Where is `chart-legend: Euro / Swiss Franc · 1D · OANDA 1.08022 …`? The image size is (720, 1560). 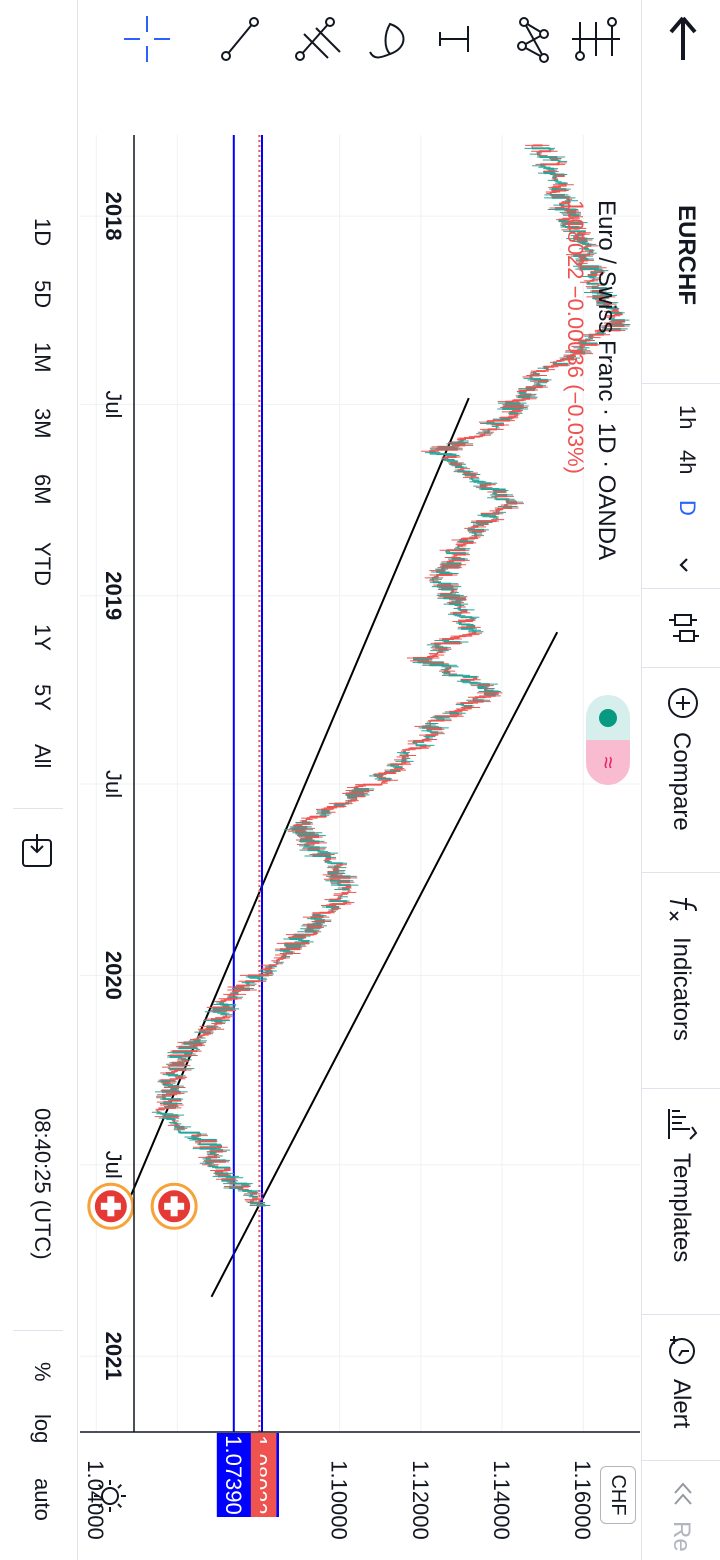
chart-legend: Euro / Swiss Franc · 1D · OANDA 1.08022 … is located at coordinates (591, 380).